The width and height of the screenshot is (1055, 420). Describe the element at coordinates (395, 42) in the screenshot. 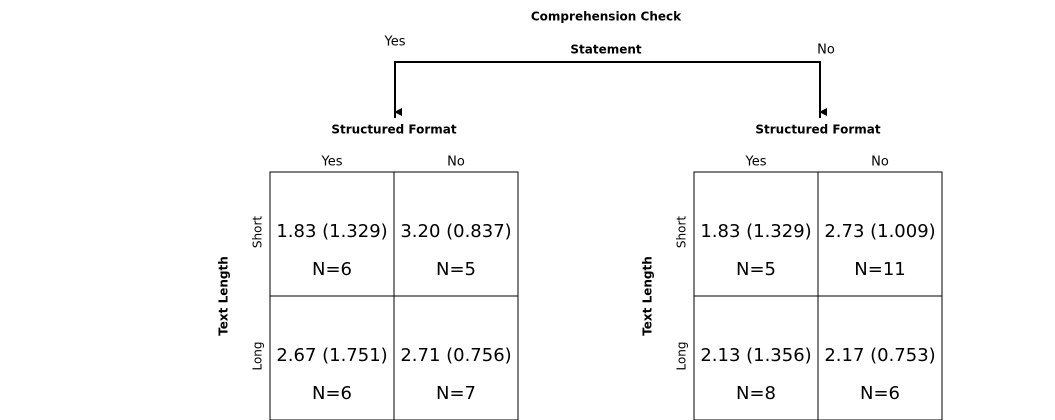

I see `branch-label: Yes` at that location.